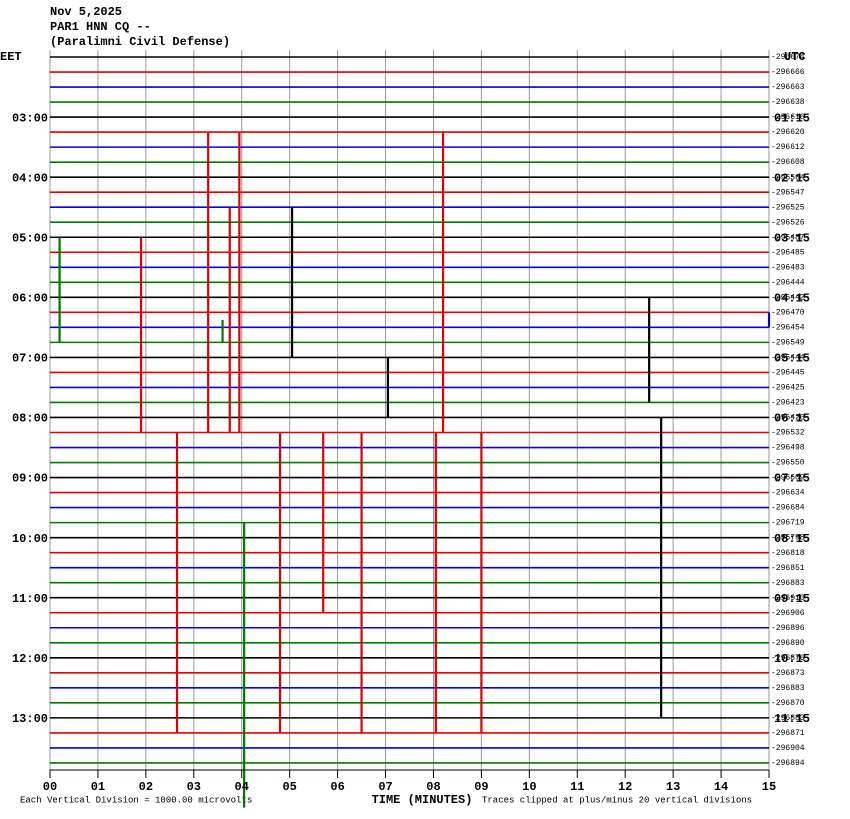  What do you see at coordinates (788, 568) in the screenshot?
I see `trace-offset: -296851` at bounding box center [788, 568].